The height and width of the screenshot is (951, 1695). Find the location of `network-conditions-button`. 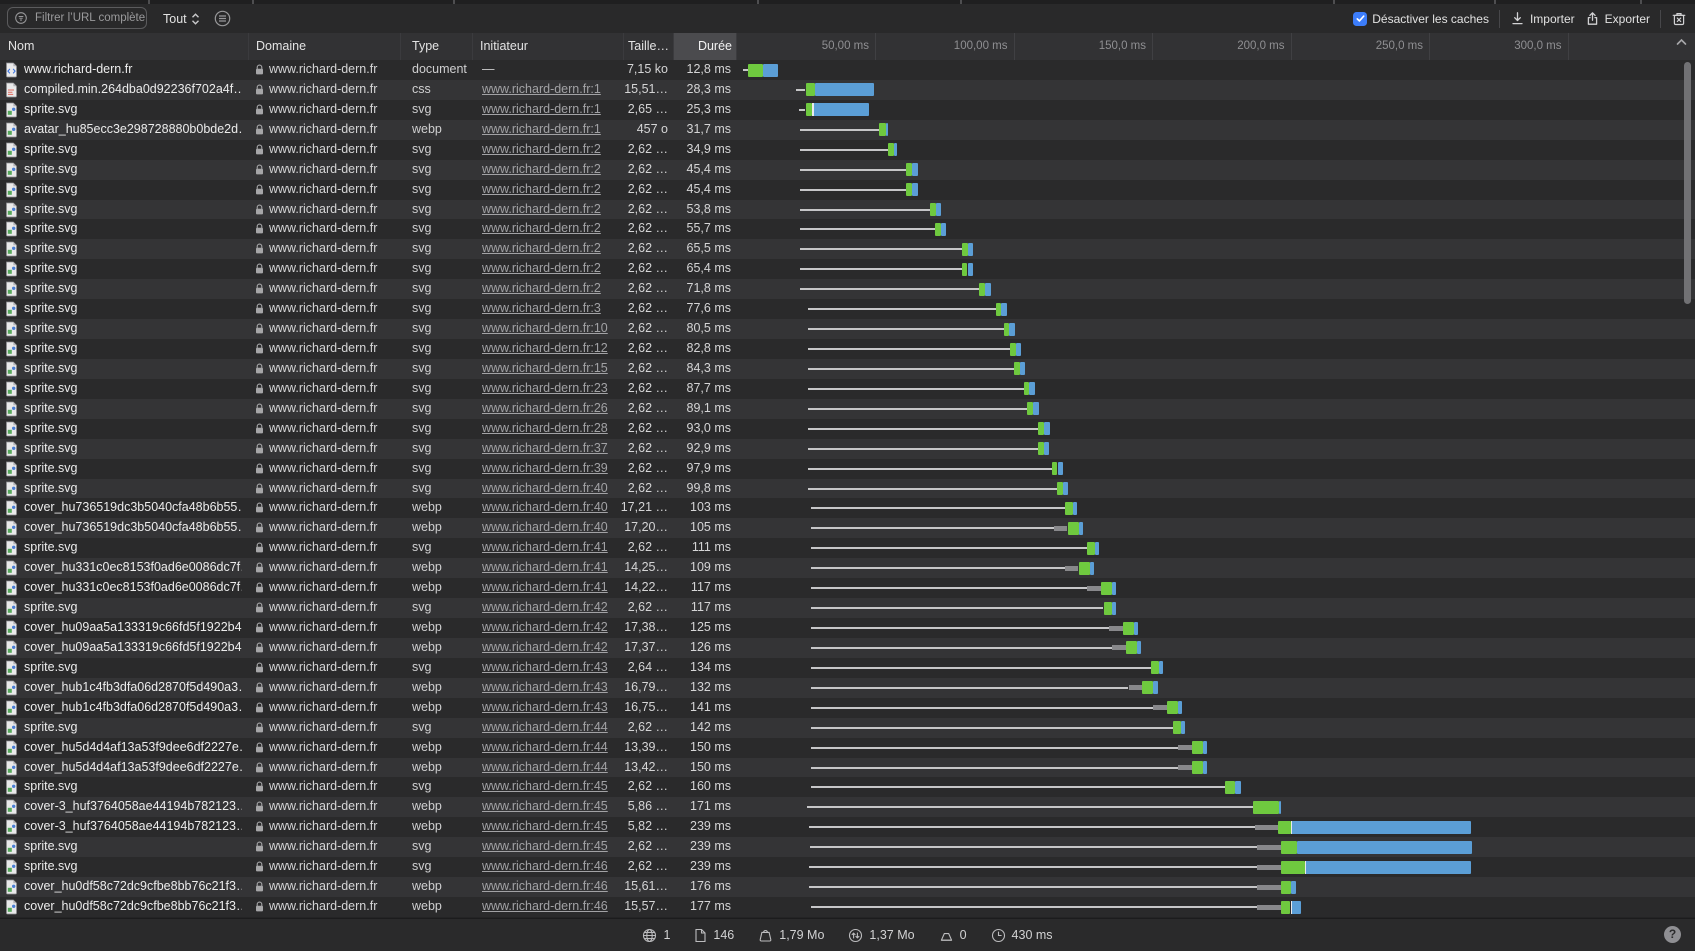

network-conditions-button is located at coordinates (222, 18).